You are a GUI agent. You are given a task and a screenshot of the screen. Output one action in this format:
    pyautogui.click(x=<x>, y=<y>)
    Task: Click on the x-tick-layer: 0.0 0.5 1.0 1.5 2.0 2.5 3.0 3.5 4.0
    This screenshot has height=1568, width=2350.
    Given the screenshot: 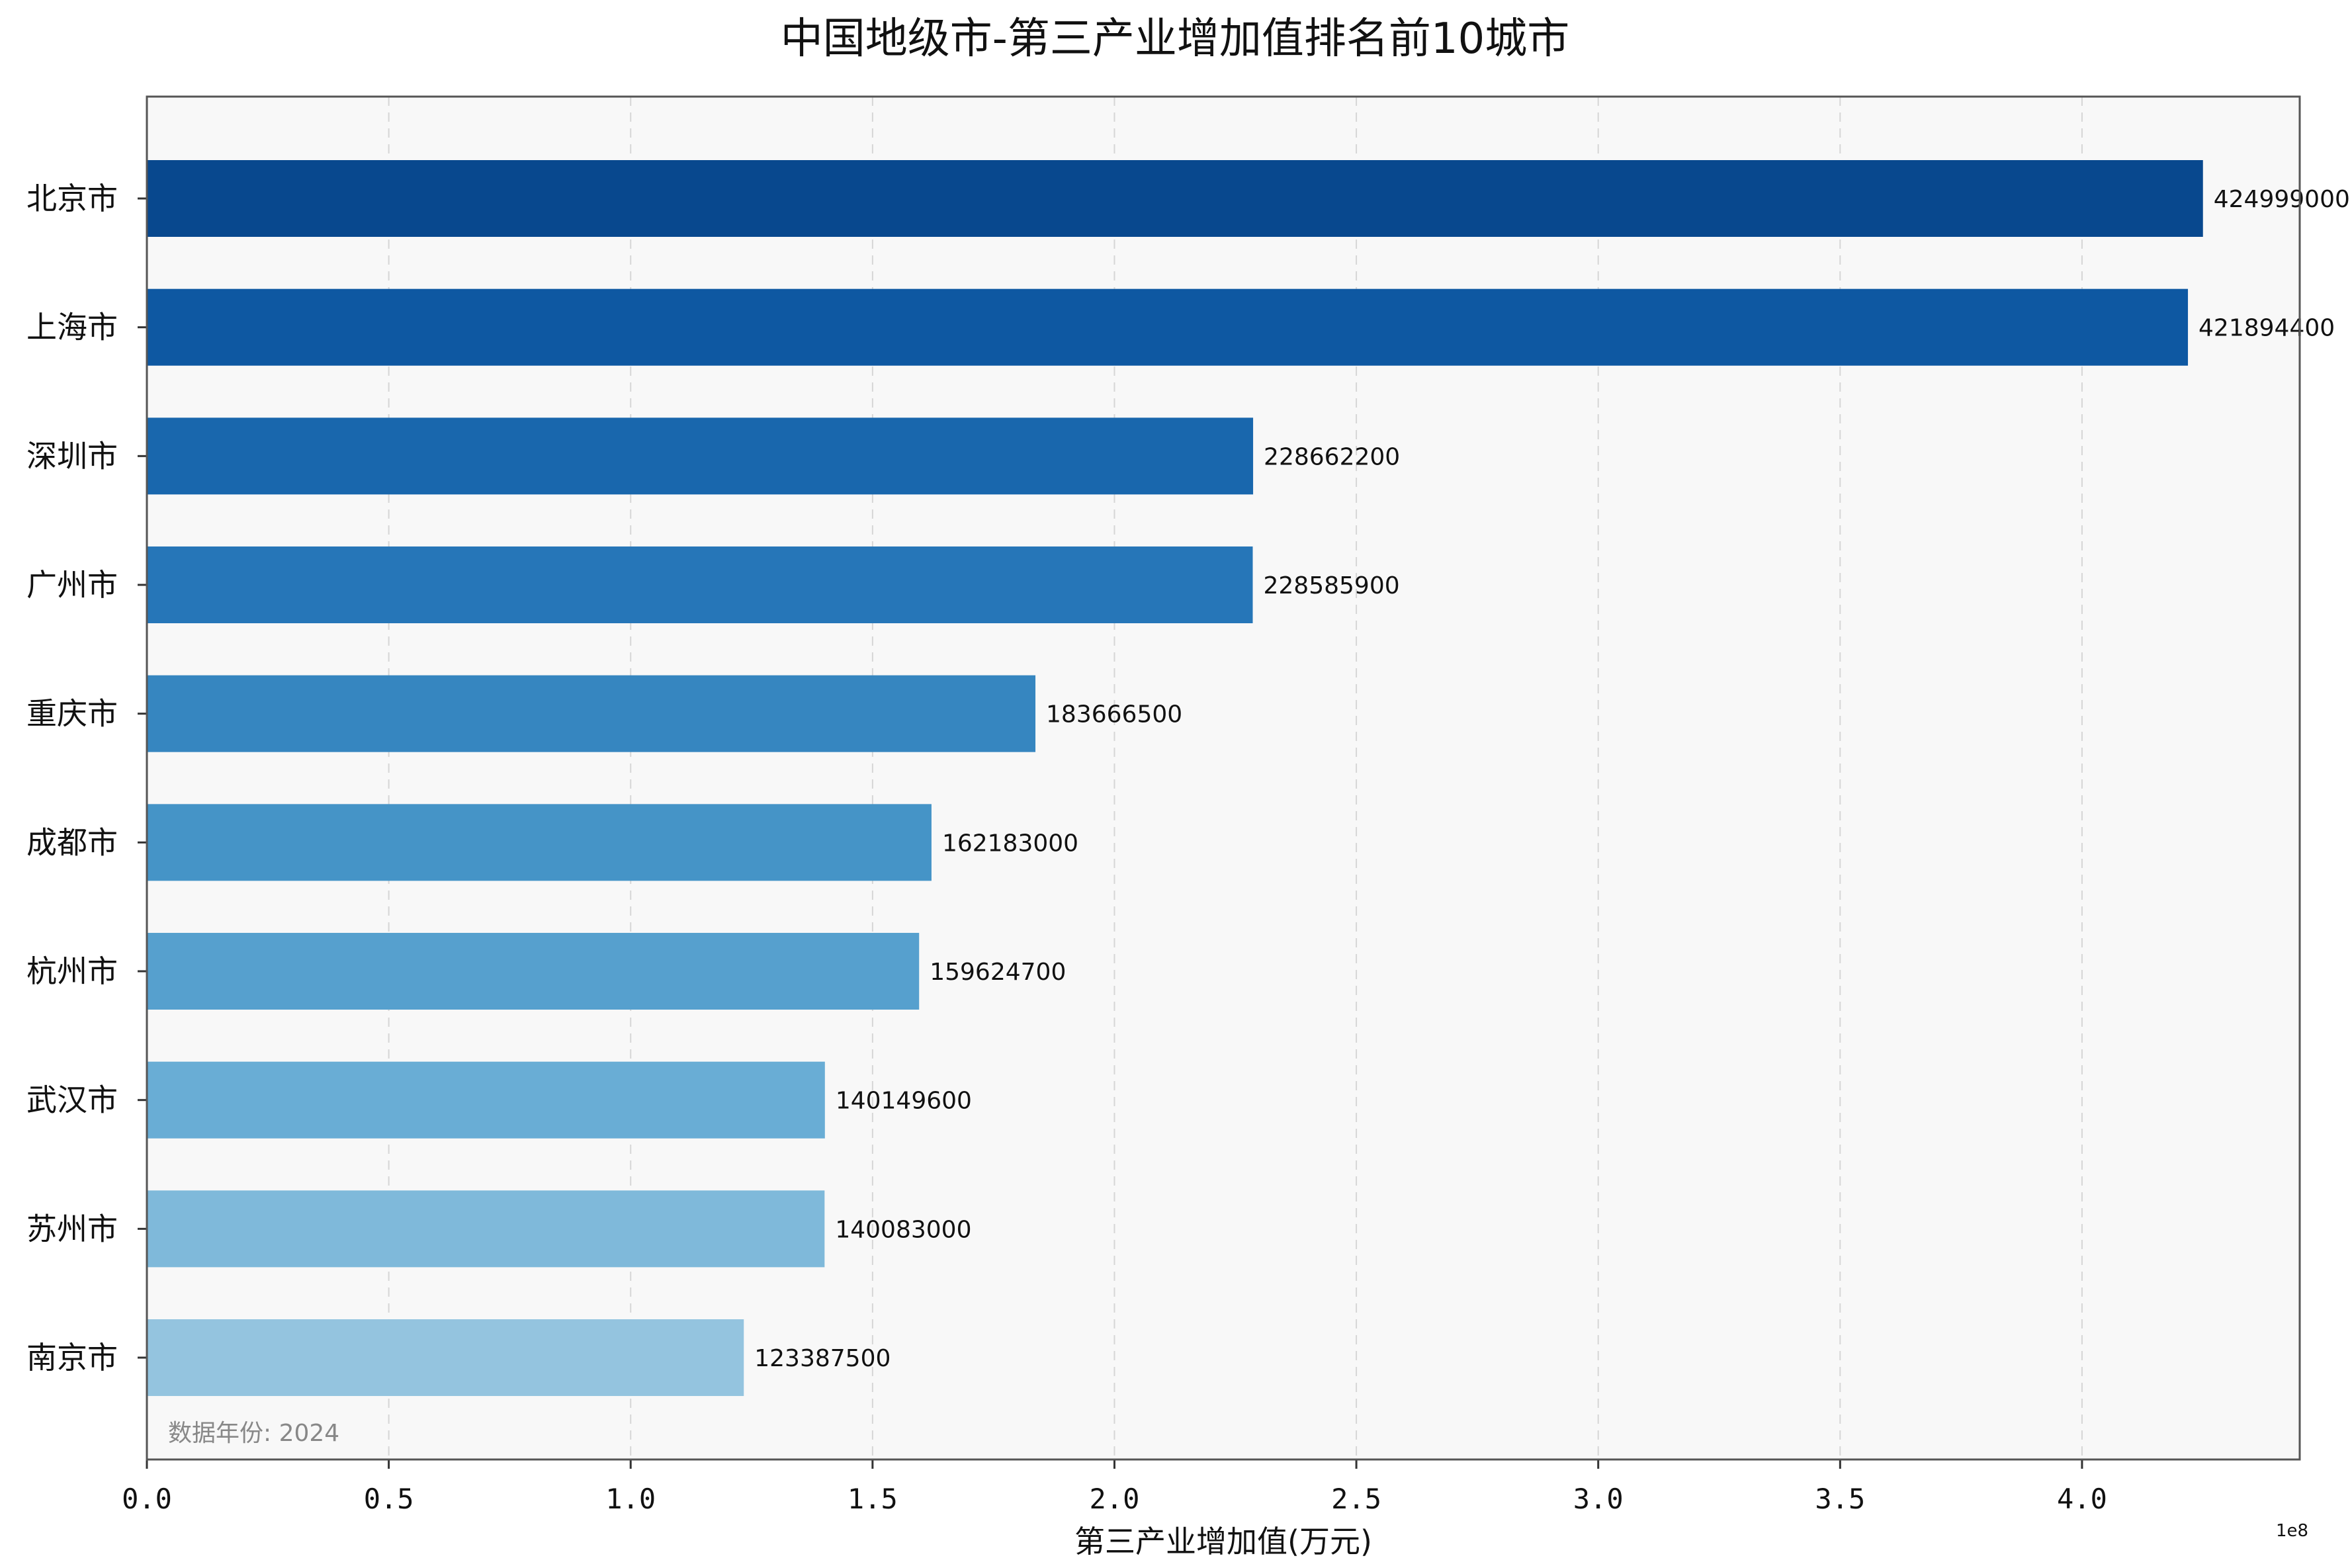 What is the action you would take?
    pyautogui.click(x=1114, y=1487)
    